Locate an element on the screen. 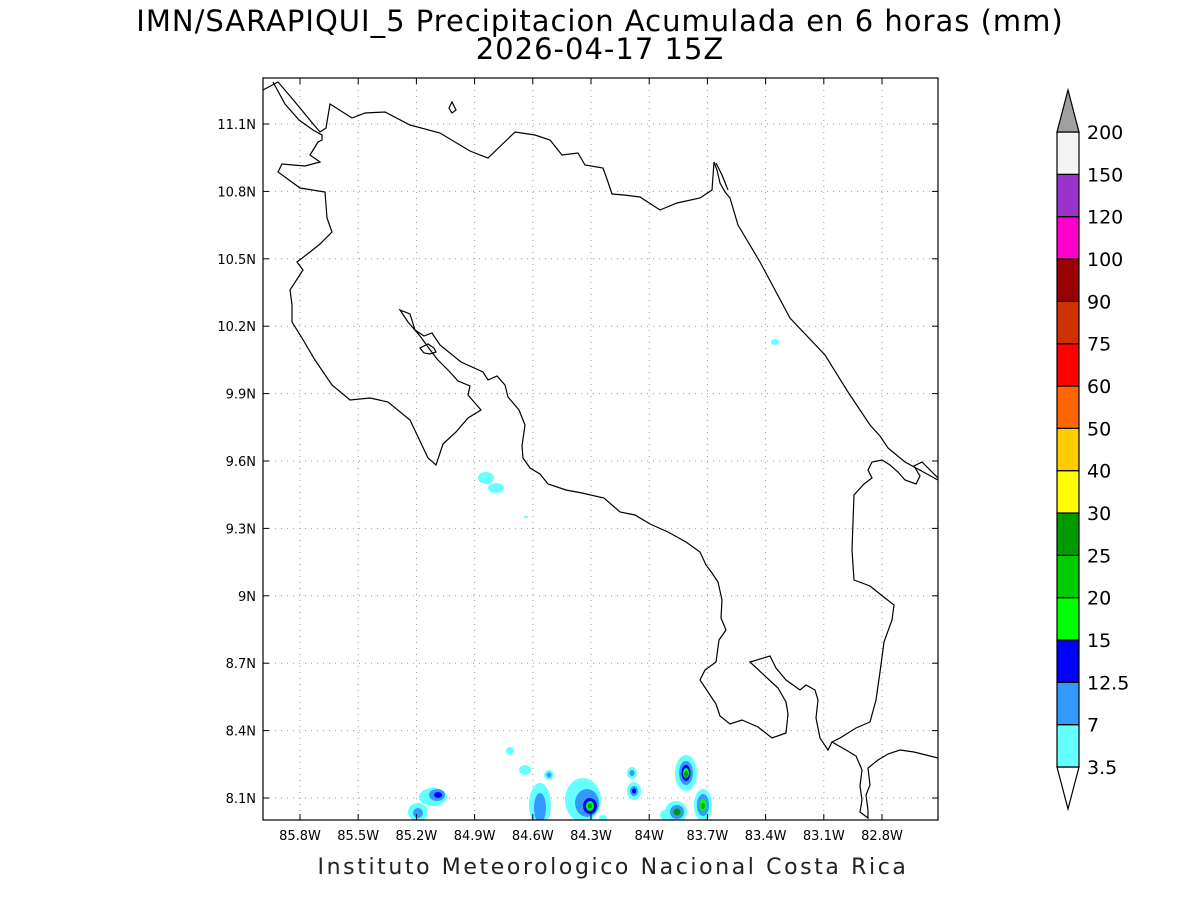  colorbar-label: 30 is located at coordinates (1099, 514).